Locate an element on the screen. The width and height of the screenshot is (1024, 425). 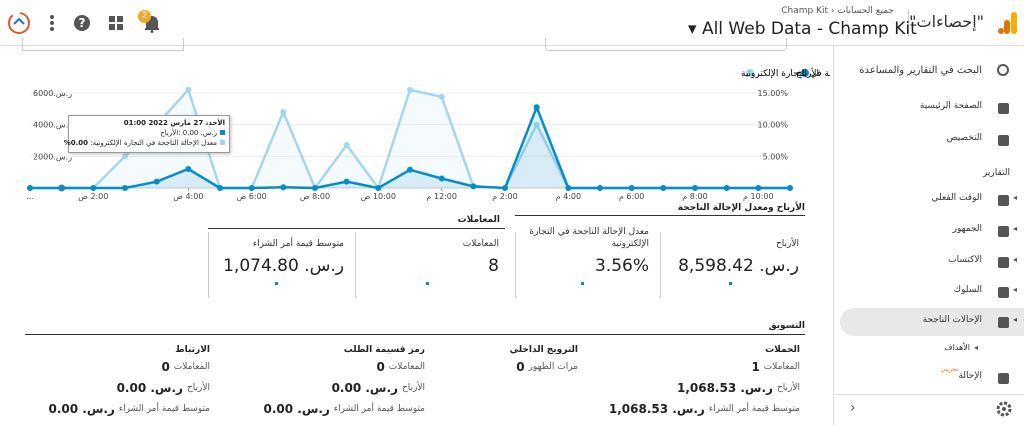
view-selector: ▾ All Web Data - Champ Kit is located at coordinates (802, 29).